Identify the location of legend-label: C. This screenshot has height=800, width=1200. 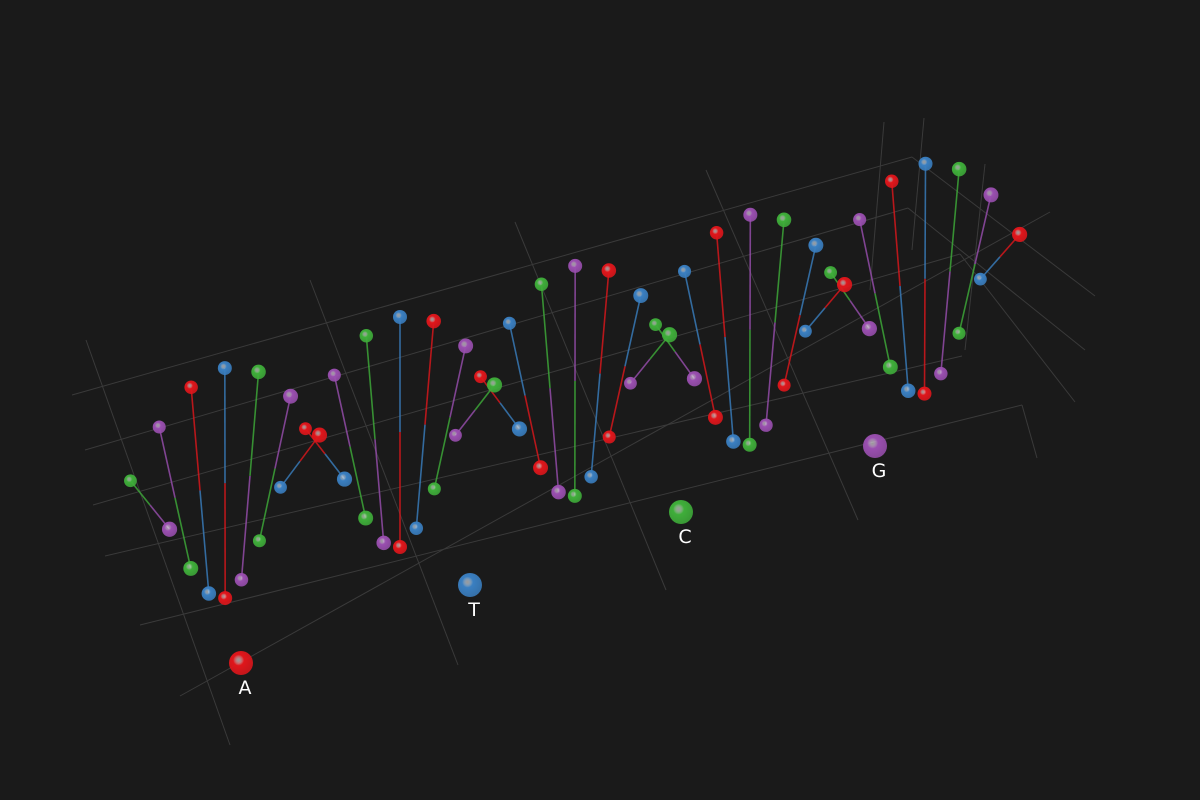
(684, 537).